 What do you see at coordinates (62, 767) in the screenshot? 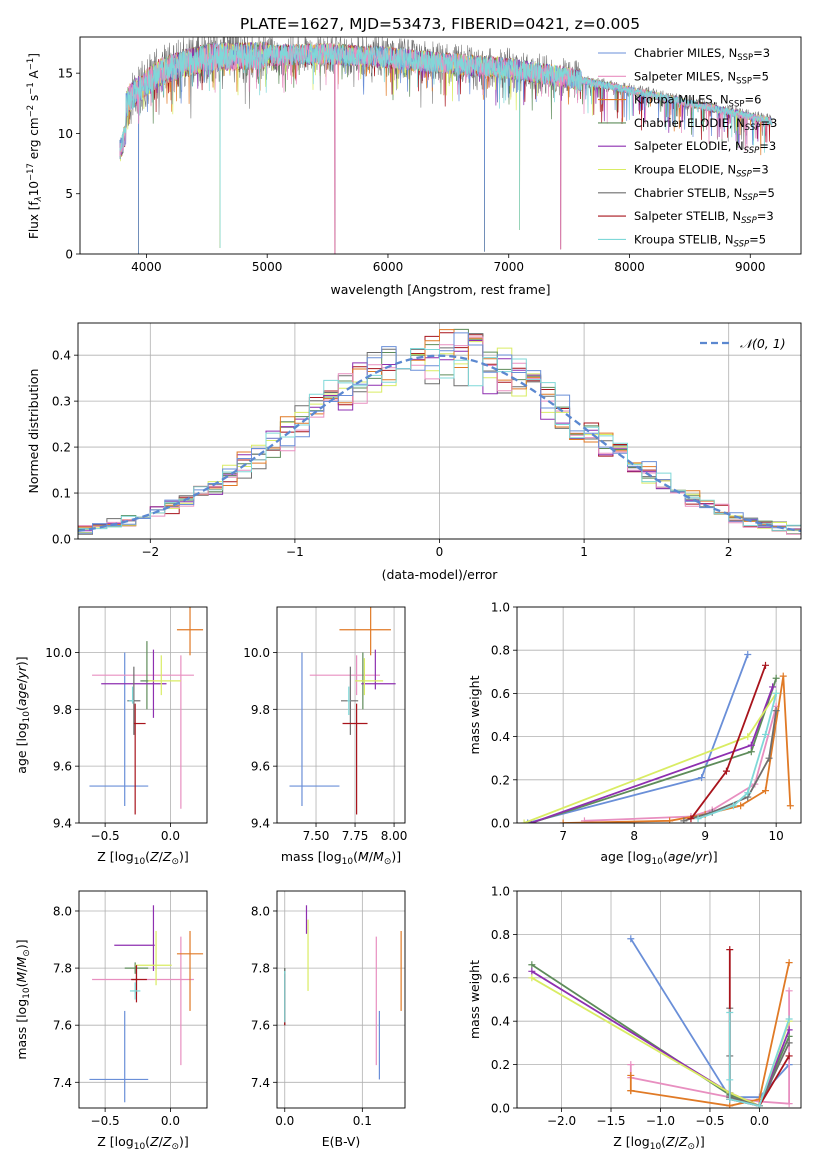
I see `y-tick-label: 9.6` at bounding box center [62, 767].